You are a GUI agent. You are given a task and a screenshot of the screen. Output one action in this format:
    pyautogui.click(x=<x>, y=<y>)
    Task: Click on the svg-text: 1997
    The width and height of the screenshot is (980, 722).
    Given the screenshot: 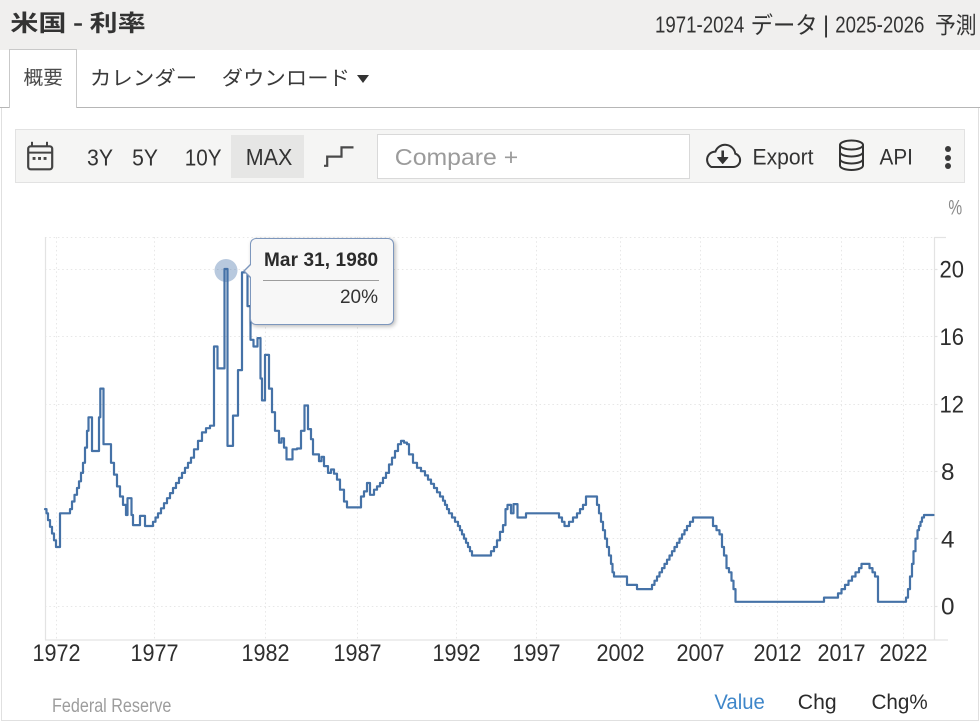 What is the action you would take?
    pyautogui.click(x=537, y=653)
    